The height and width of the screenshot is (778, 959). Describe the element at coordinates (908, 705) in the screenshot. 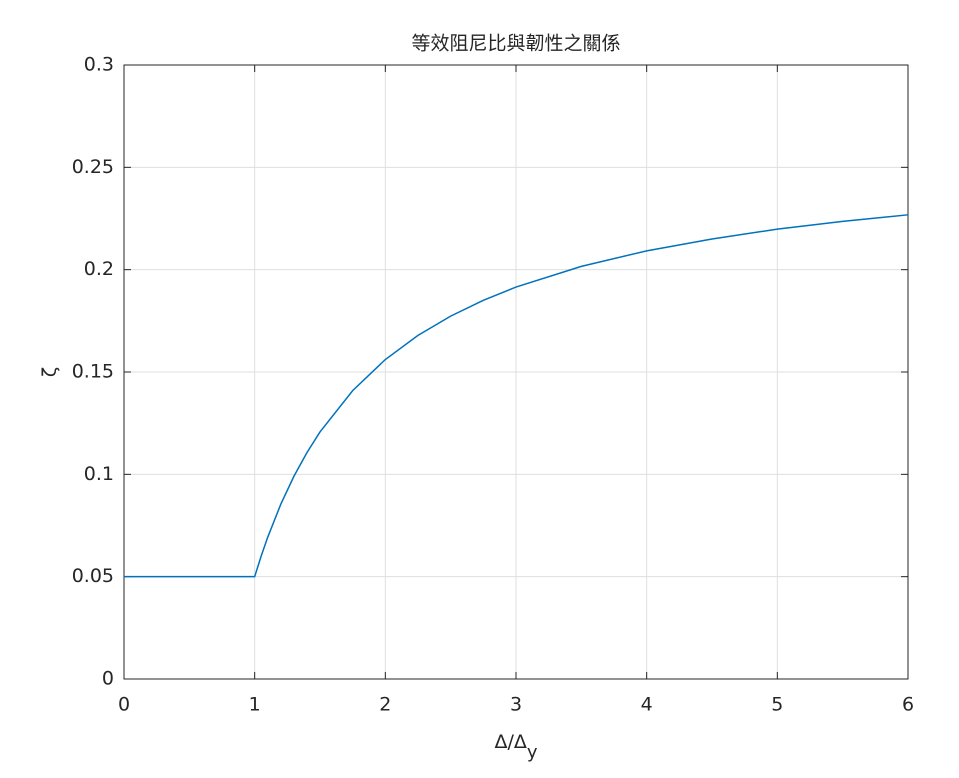

I see `x-tick-label: 6` at that location.